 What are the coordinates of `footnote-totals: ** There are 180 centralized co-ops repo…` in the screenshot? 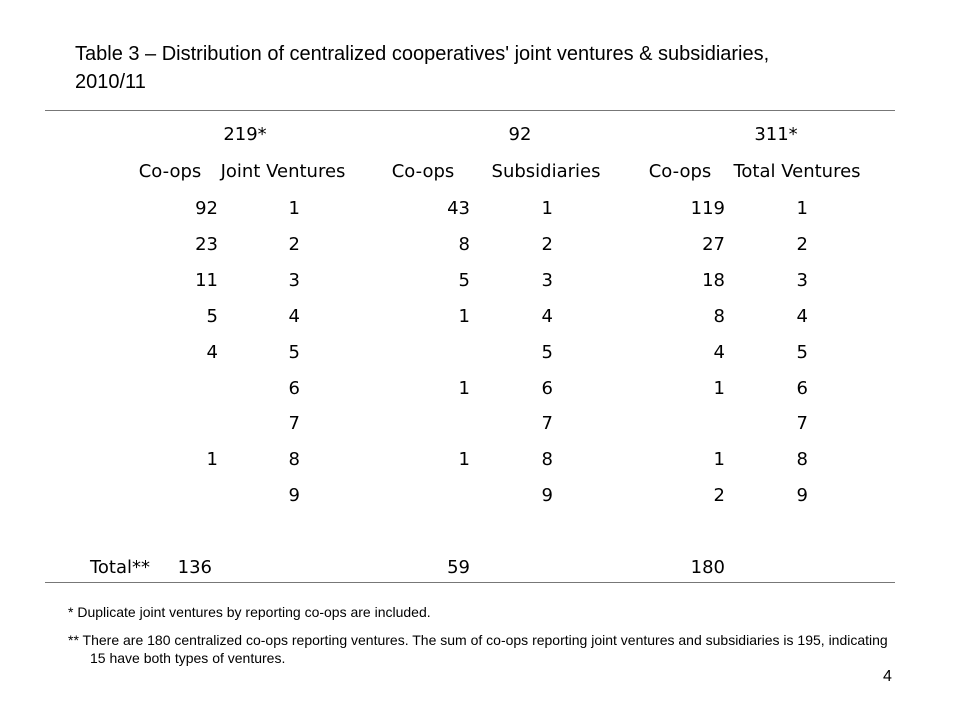 It's located at (478, 649).